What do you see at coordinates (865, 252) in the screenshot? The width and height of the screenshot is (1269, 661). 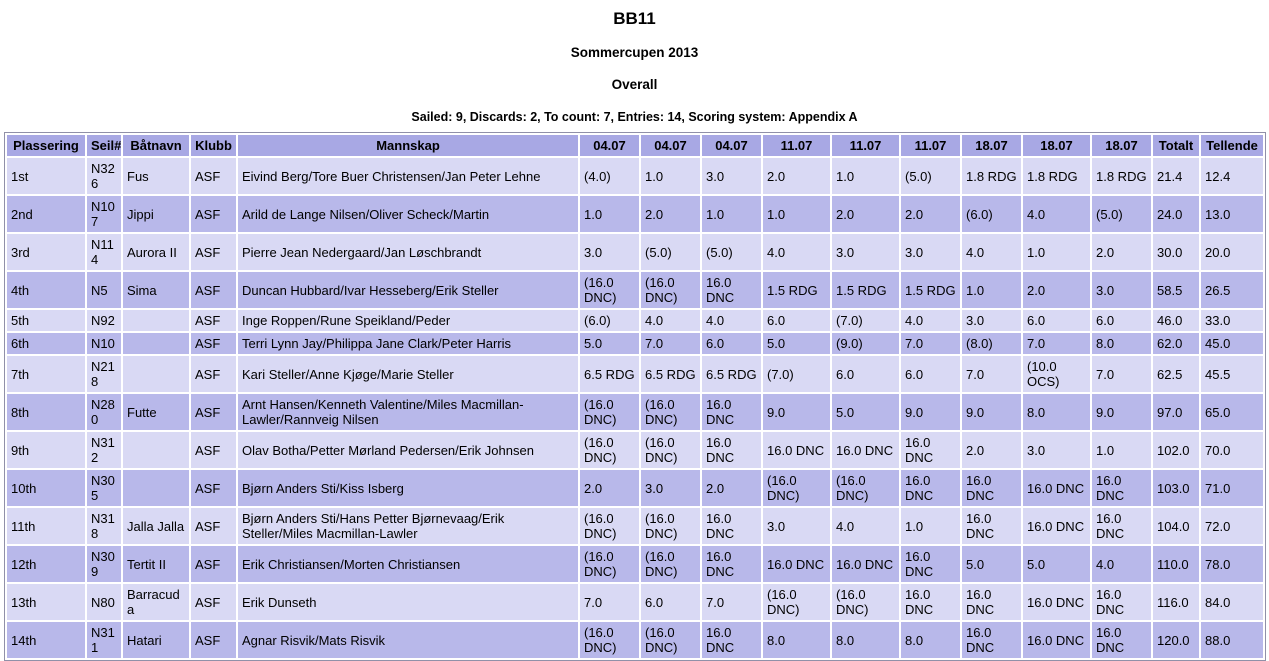 I see `cell-race-5: 3.0` at bounding box center [865, 252].